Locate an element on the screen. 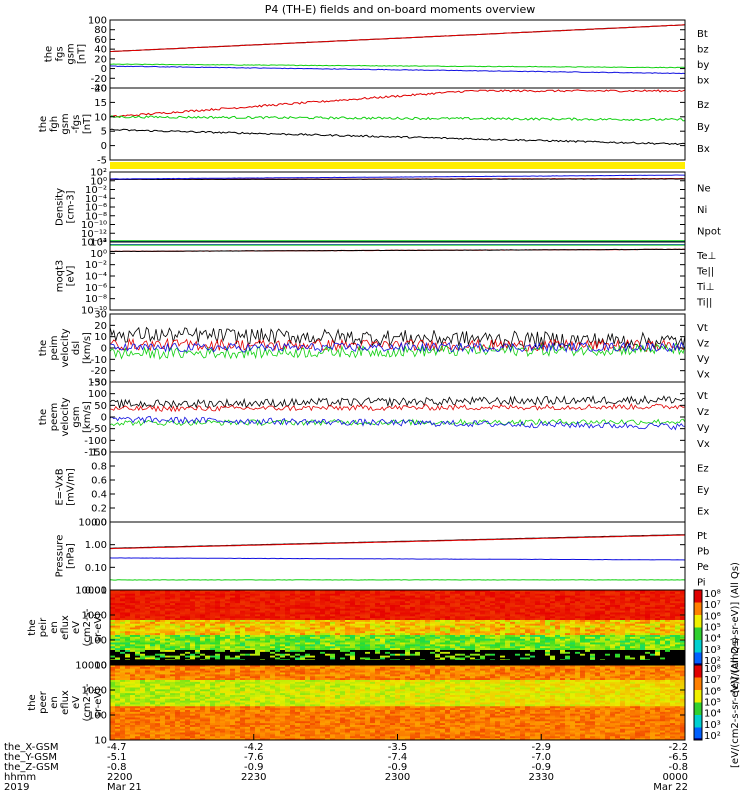 The image size is (750, 800). y-axis-label: peim is located at coordinates (54, 347).